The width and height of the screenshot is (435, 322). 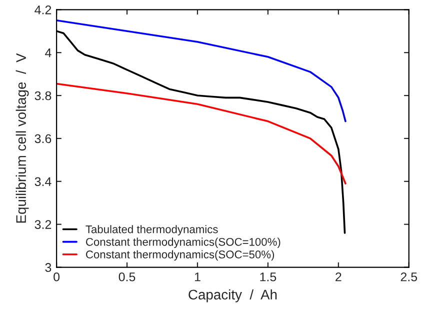 I want to click on y-tick-label: 3.8, so click(x=43, y=95).